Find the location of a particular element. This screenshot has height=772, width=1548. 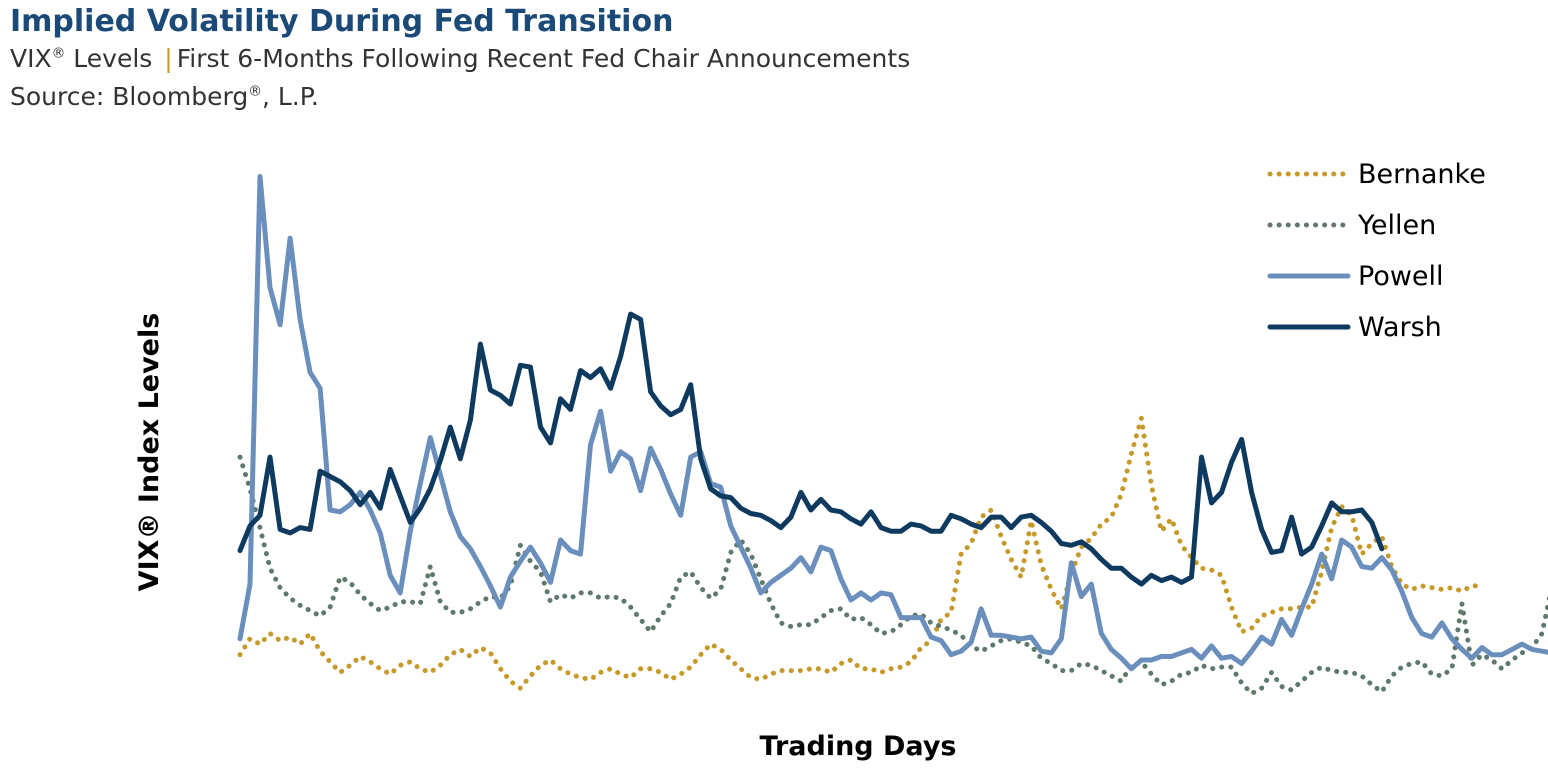

legend-item-powell: Powell is located at coordinates (1355, 276).